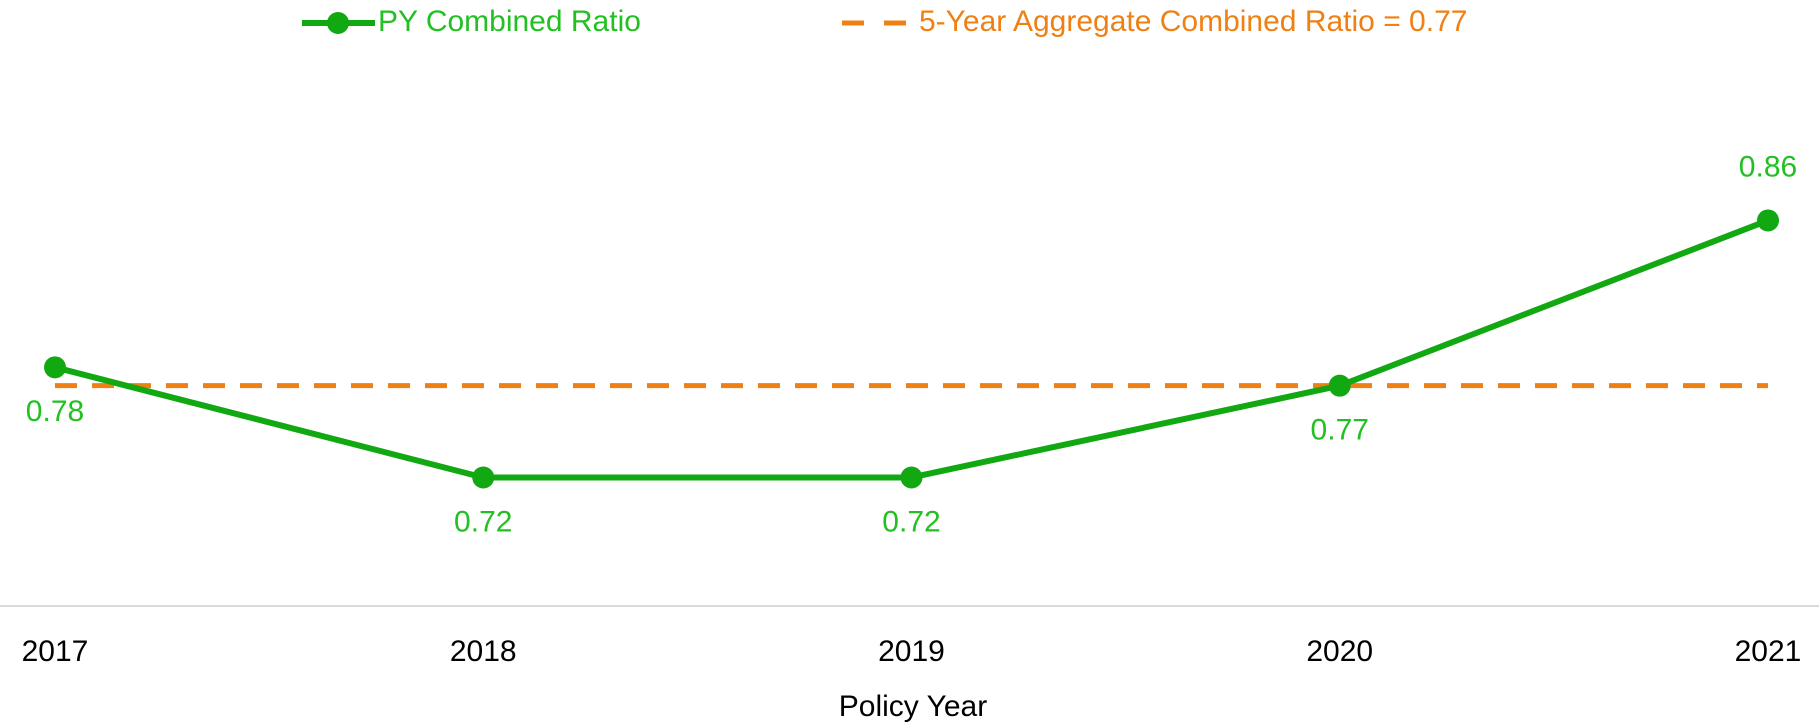 The image size is (1819, 728). What do you see at coordinates (1340, 430) in the screenshot?
I see `data-label: 0.77` at bounding box center [1340, 430].